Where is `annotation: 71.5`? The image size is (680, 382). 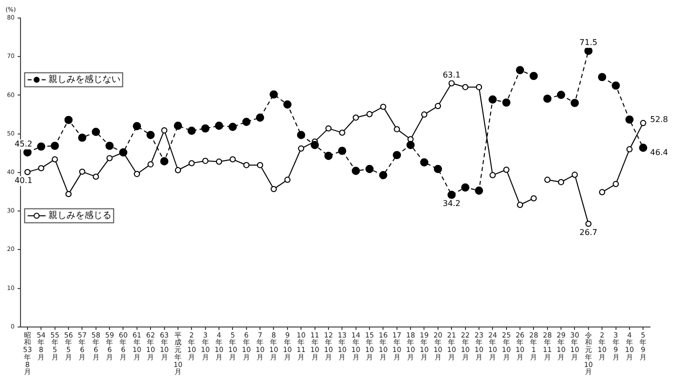 annotation: 71.5 is located at coordinates (589, 42).